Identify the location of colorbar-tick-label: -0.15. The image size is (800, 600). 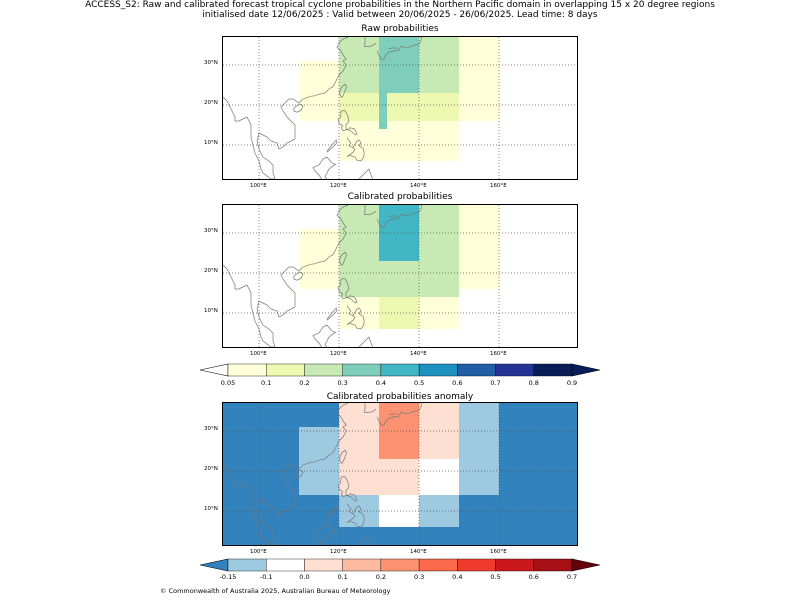
(228, 577).